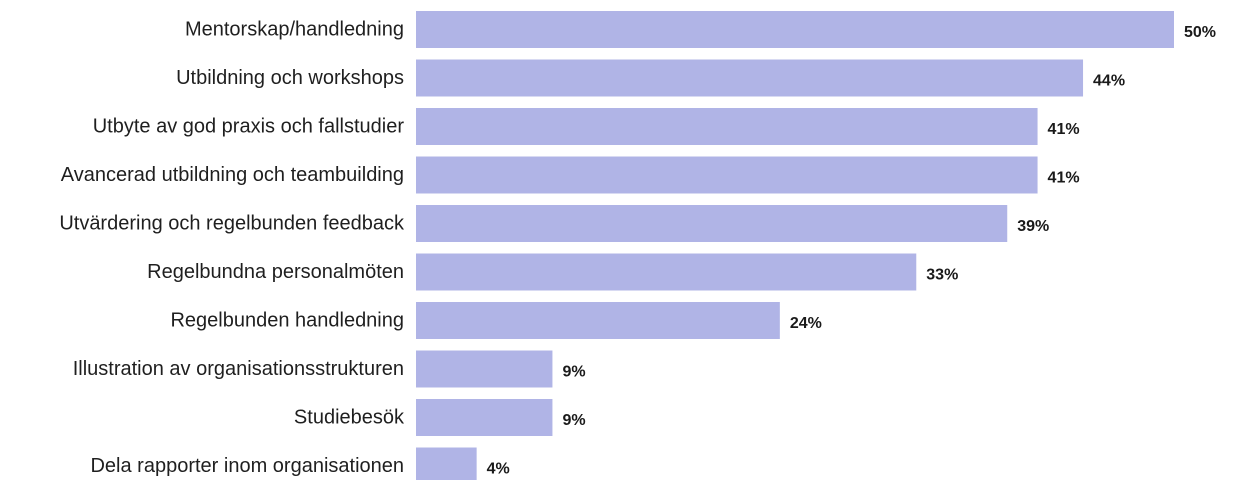  I want to click on value-label-2: 44%, so click(1109, 81).